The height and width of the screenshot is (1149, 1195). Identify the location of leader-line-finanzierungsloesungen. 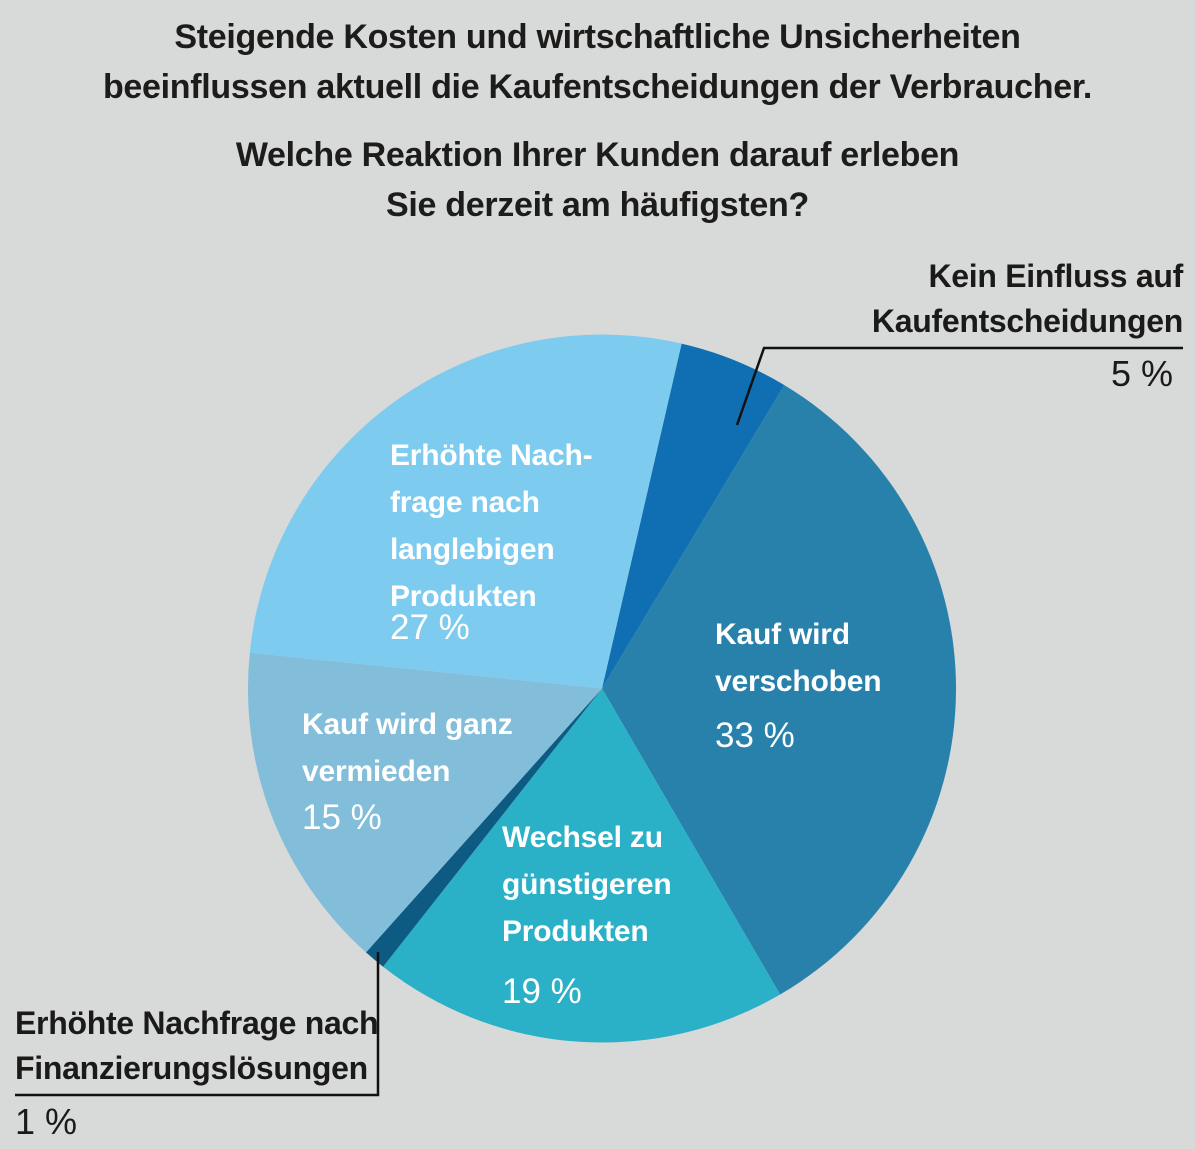
(197, 1024).